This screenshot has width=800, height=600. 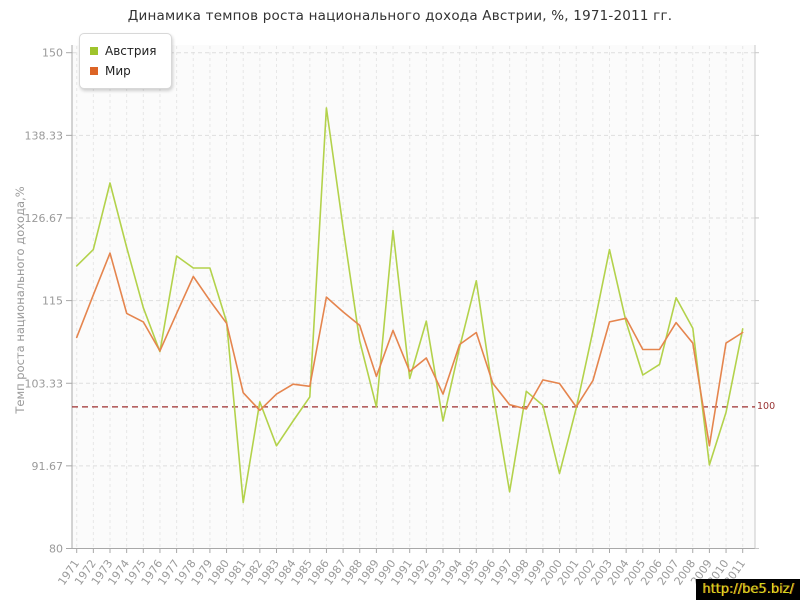 I want to click on y-tick-label: 150, so click(x=52, y=53).